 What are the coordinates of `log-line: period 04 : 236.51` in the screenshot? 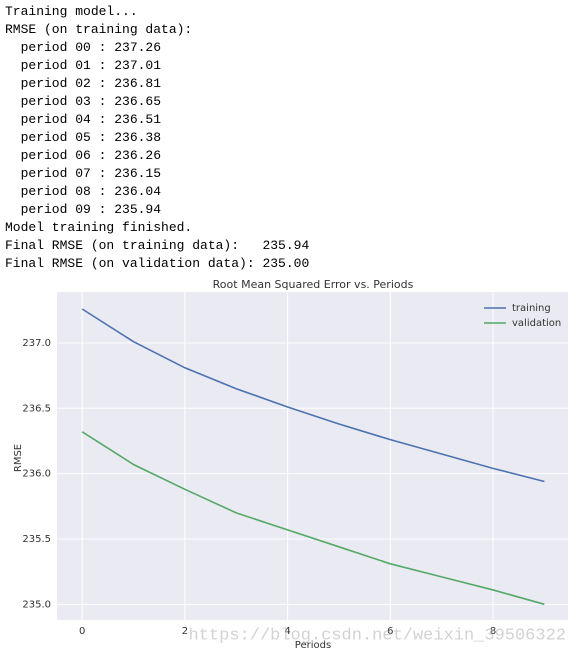 It's located at (83, 119).